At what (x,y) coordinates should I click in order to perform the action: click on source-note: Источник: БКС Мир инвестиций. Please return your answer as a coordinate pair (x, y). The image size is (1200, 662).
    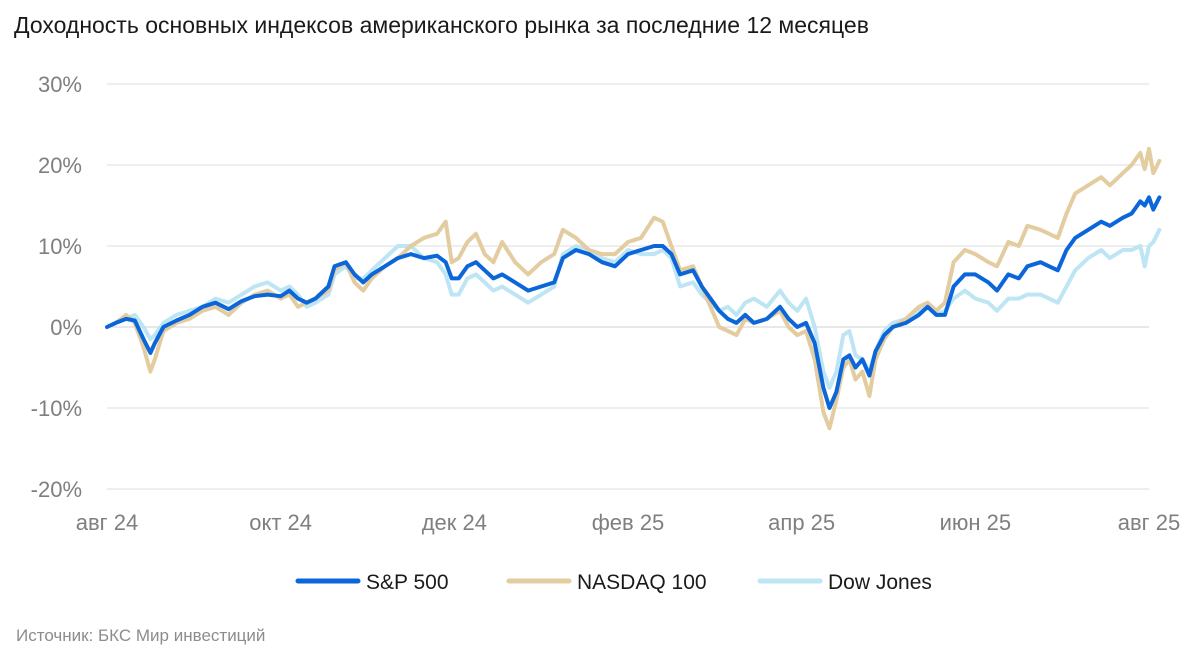
    Looking at the image, I should click on (141, 635).